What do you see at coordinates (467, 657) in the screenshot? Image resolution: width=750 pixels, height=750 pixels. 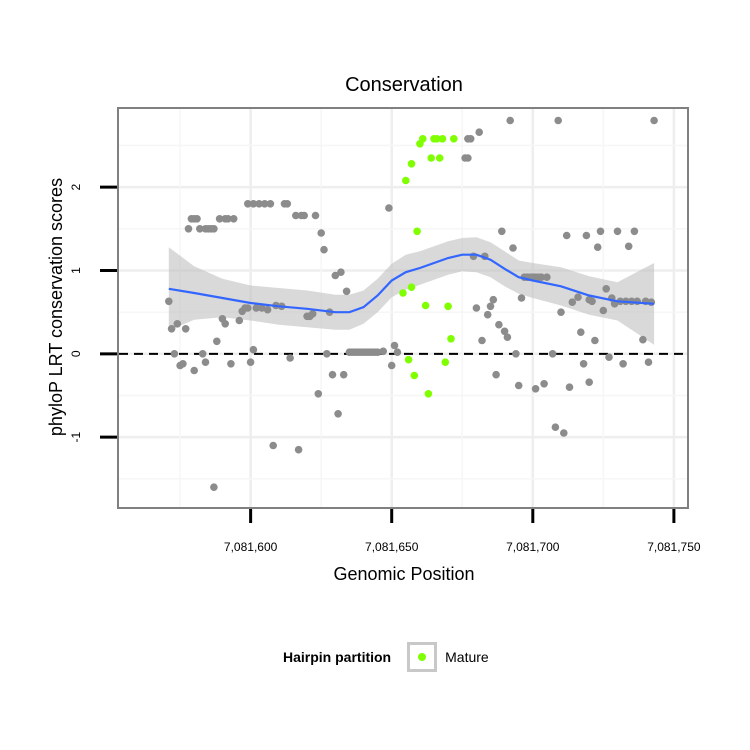 I see `legend-label-mature: Mature` at bounding box center [467, 657].